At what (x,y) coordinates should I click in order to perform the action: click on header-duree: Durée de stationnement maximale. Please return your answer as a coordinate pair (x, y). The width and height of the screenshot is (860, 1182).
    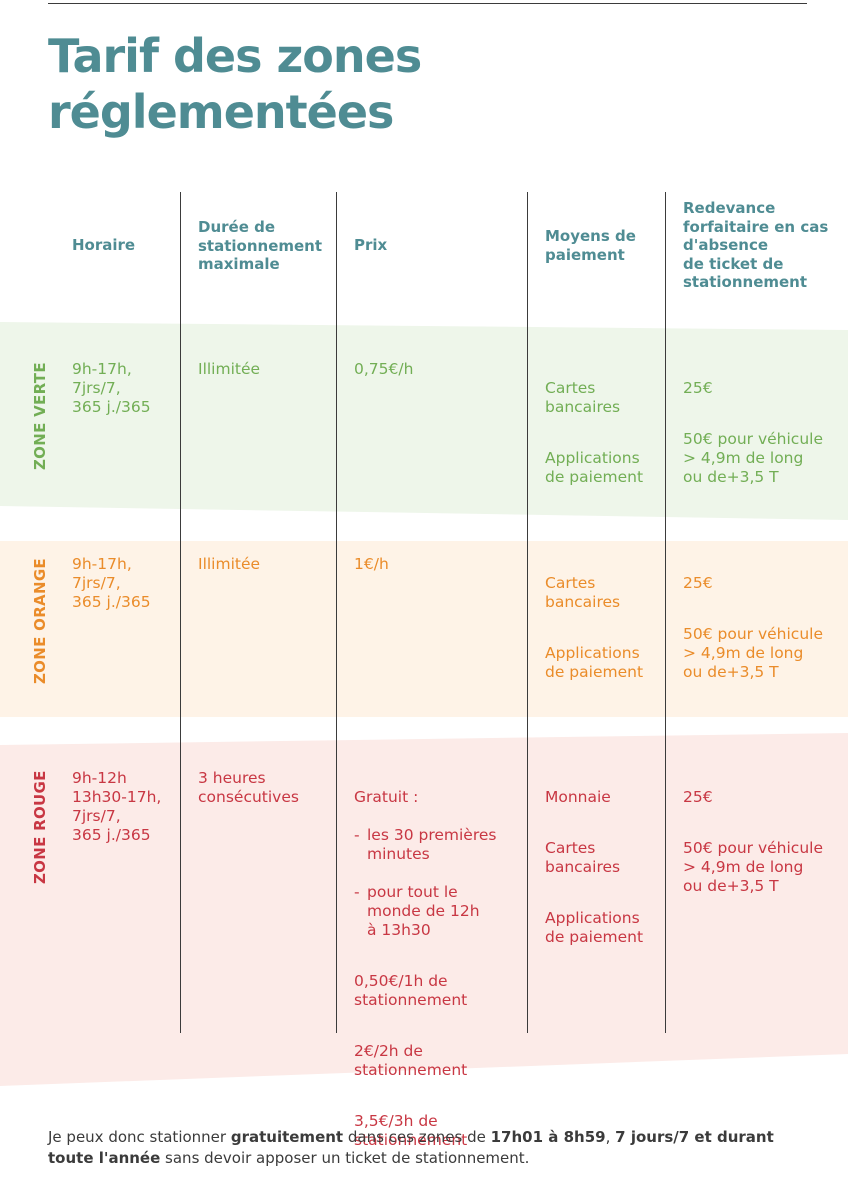
    Looking at the image, I should click on (260, 245).